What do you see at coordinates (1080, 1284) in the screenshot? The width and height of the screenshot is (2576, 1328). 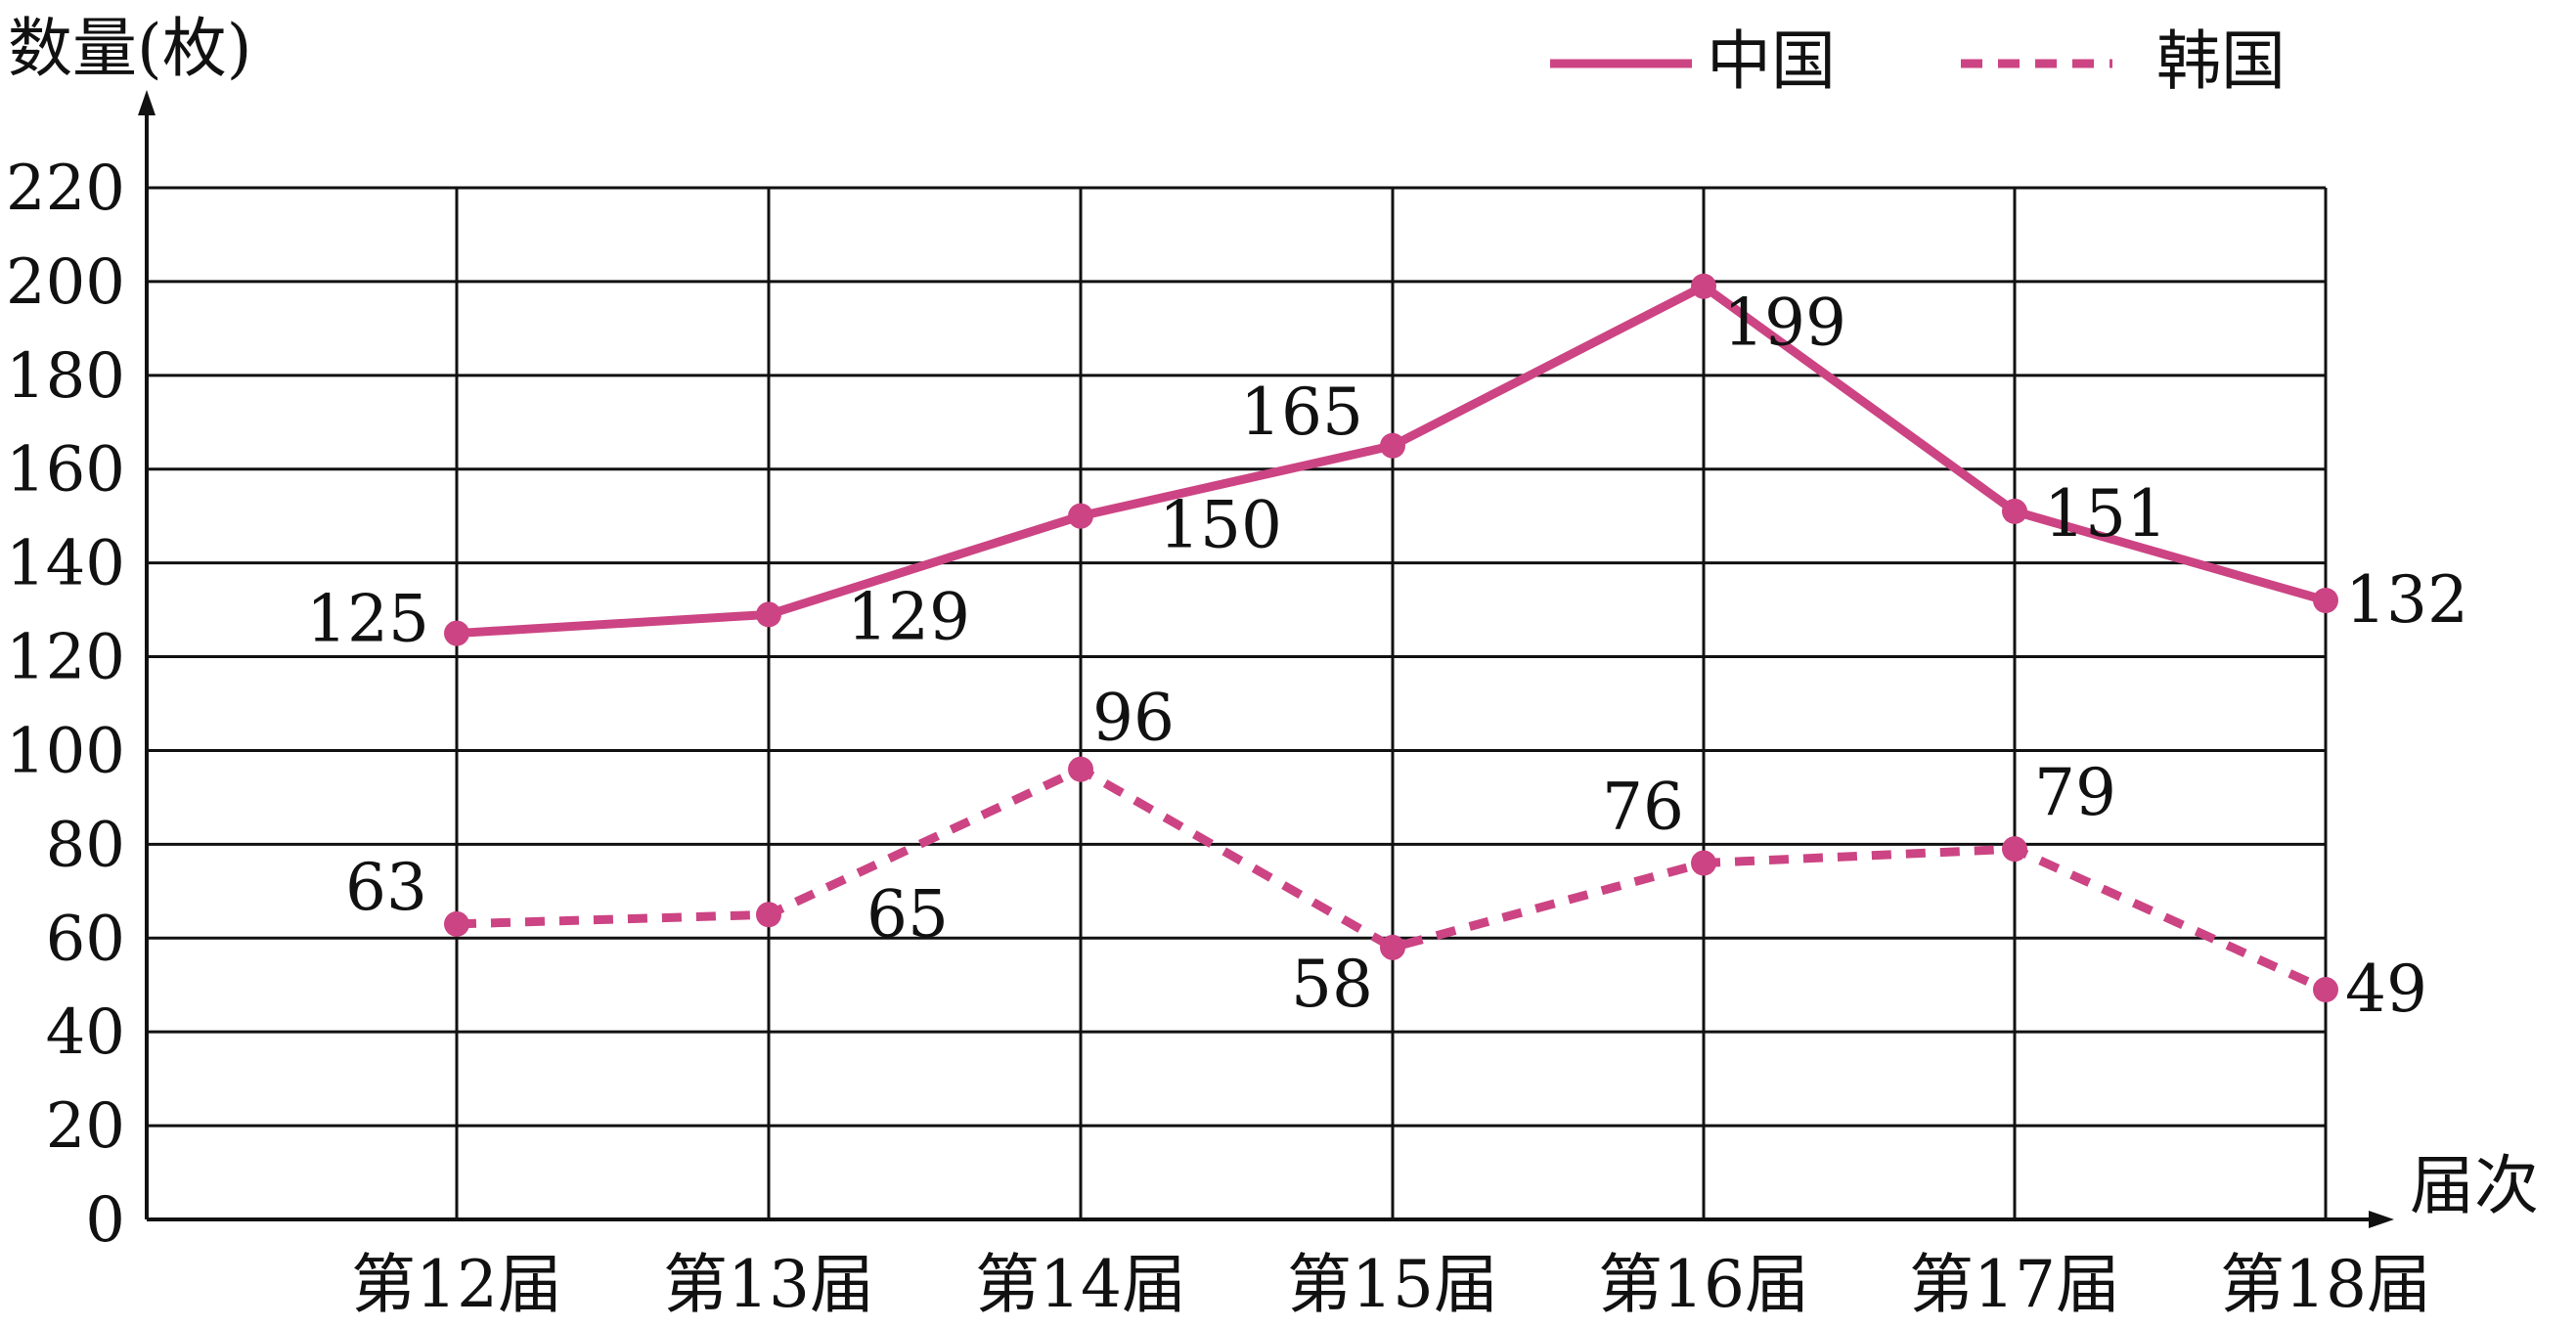 I see `x-tick-label: 第14届` at bounding box center [1080, 1284].